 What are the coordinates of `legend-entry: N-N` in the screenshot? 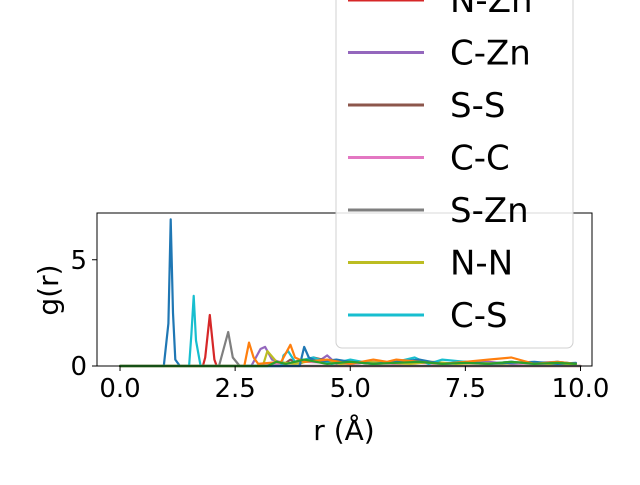 It's located at (430, 264).